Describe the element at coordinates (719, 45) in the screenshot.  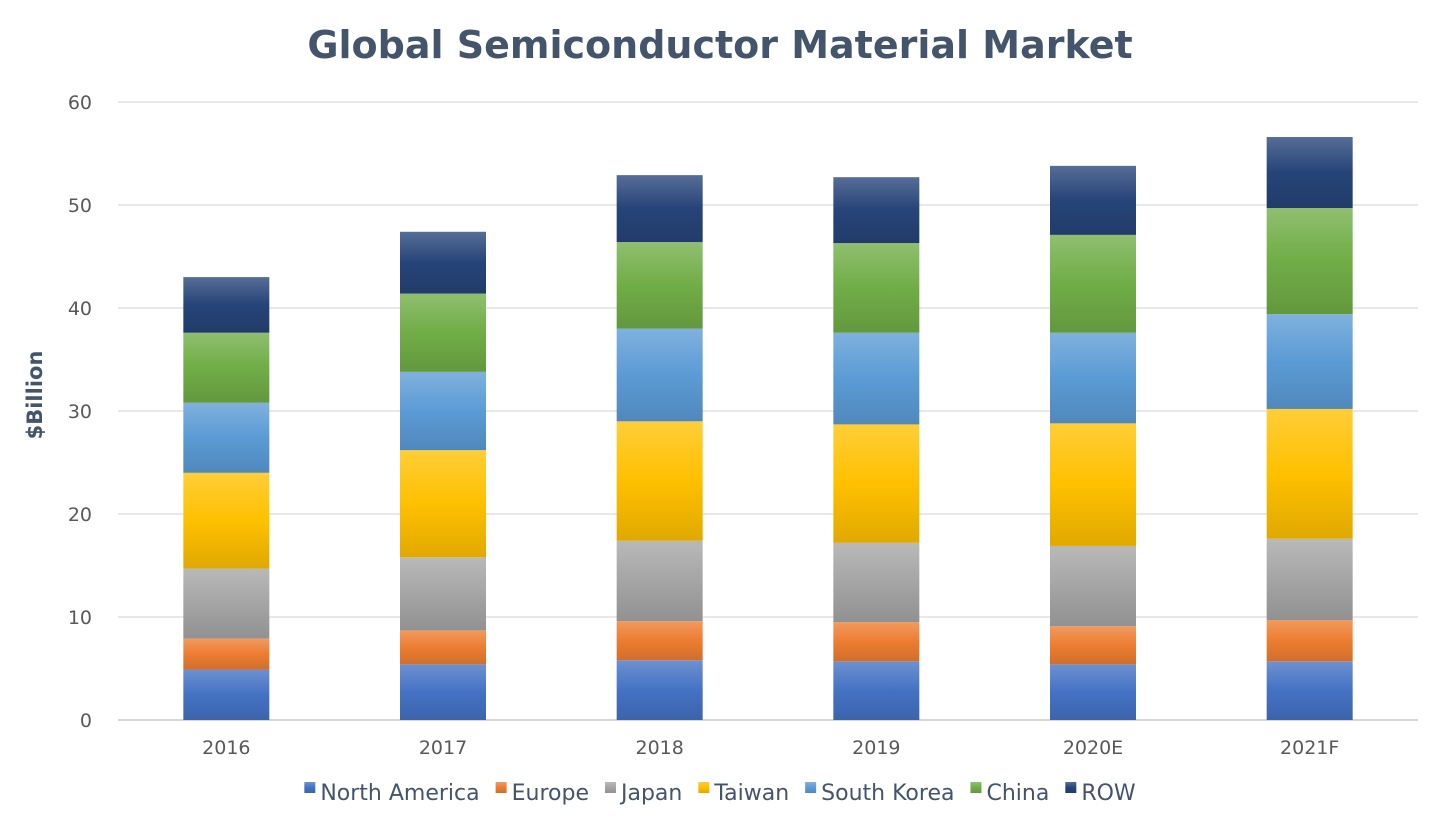
I see `chart-title: Global Semiconductor Material Market` at that location.